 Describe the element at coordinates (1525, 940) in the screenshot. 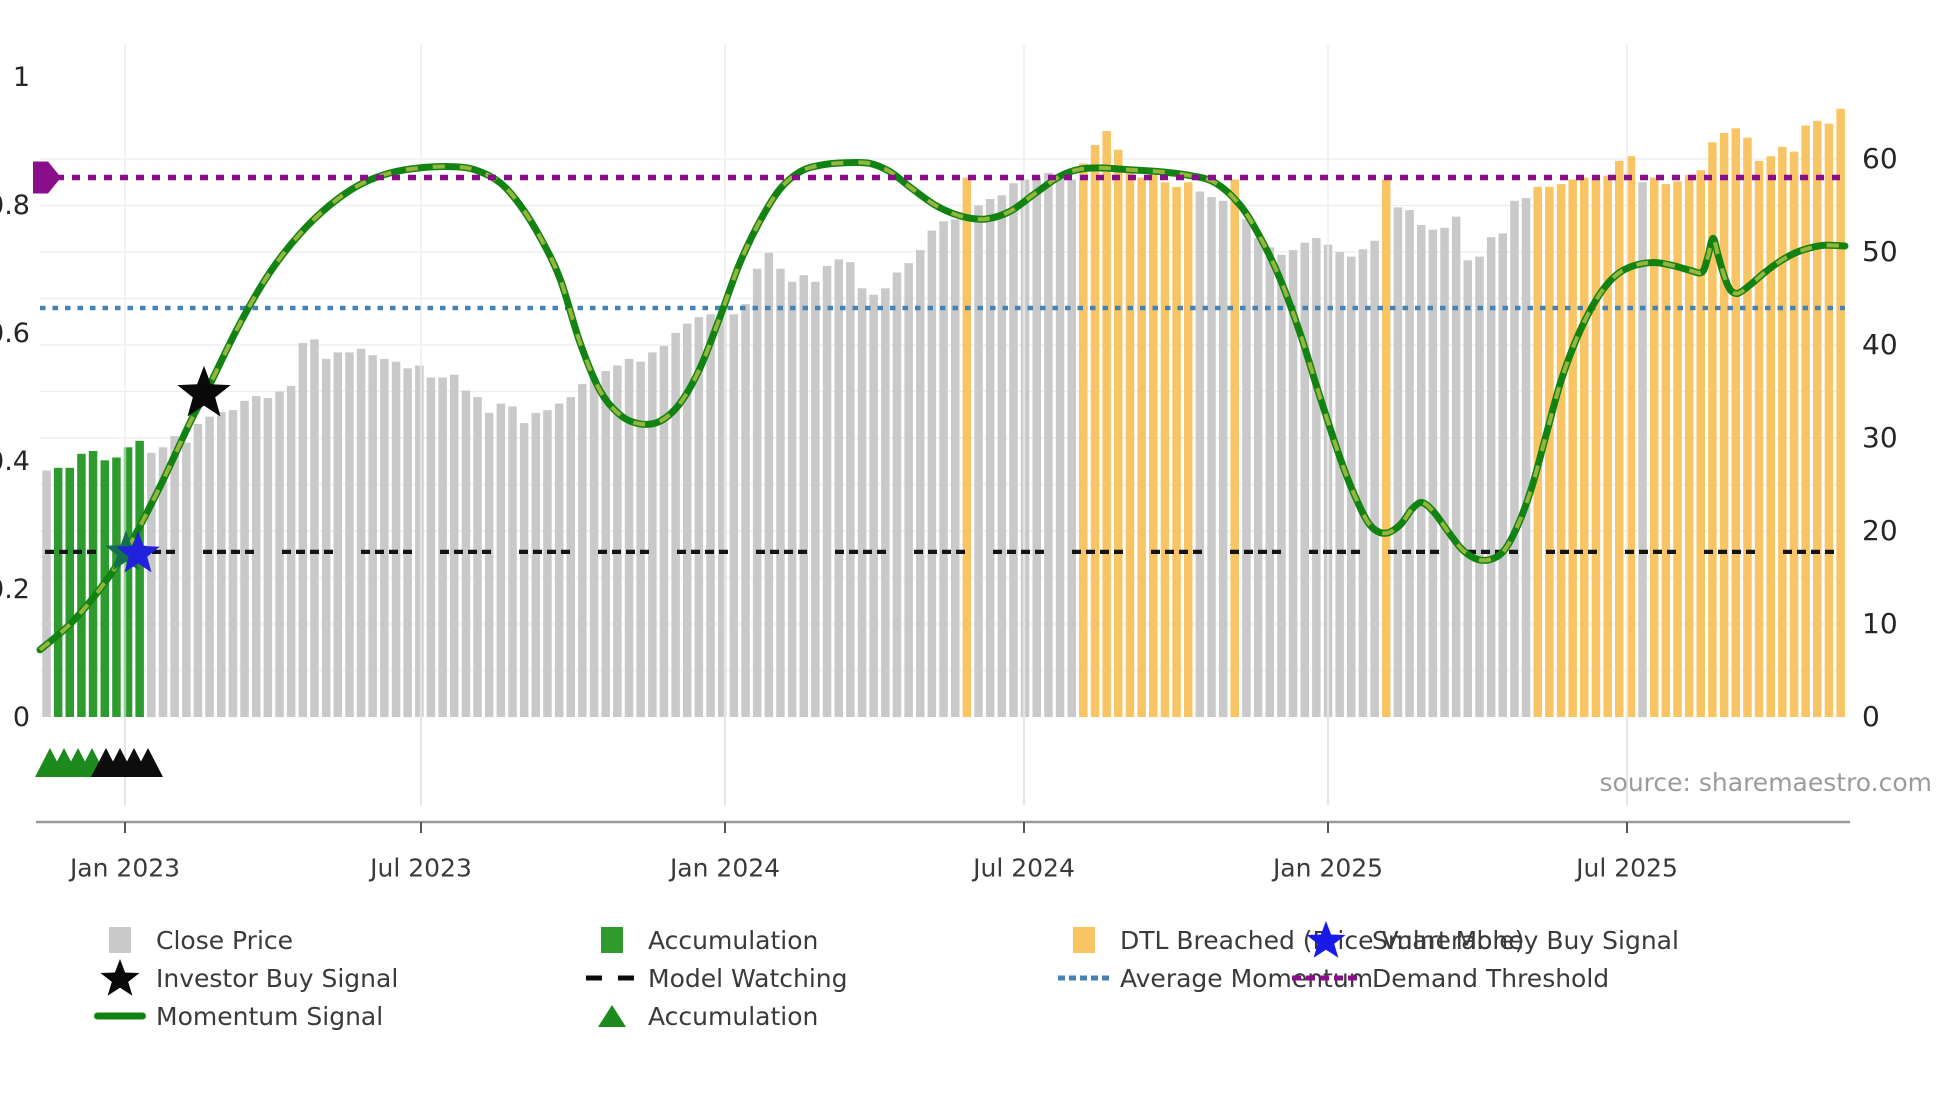

I see `legend-label: Smart Money Buy Signal` at that location.